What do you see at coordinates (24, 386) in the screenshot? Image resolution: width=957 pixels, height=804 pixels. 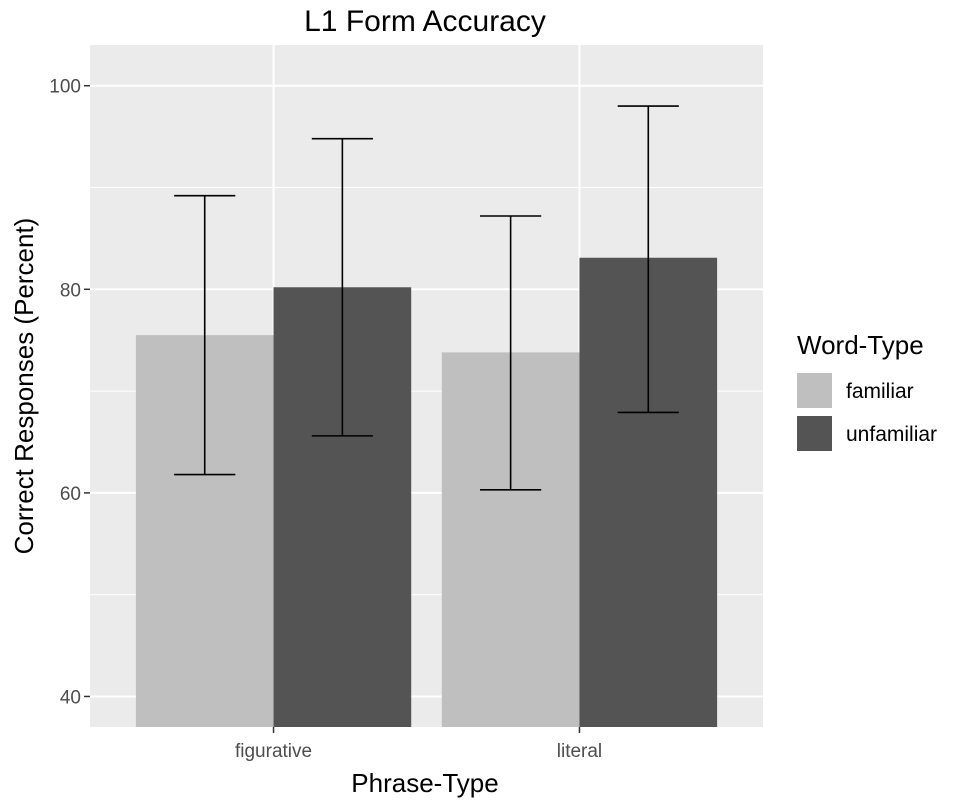 I see `y-axis-title: Correct Responses (Percent)` at bounding box center [24, 386].